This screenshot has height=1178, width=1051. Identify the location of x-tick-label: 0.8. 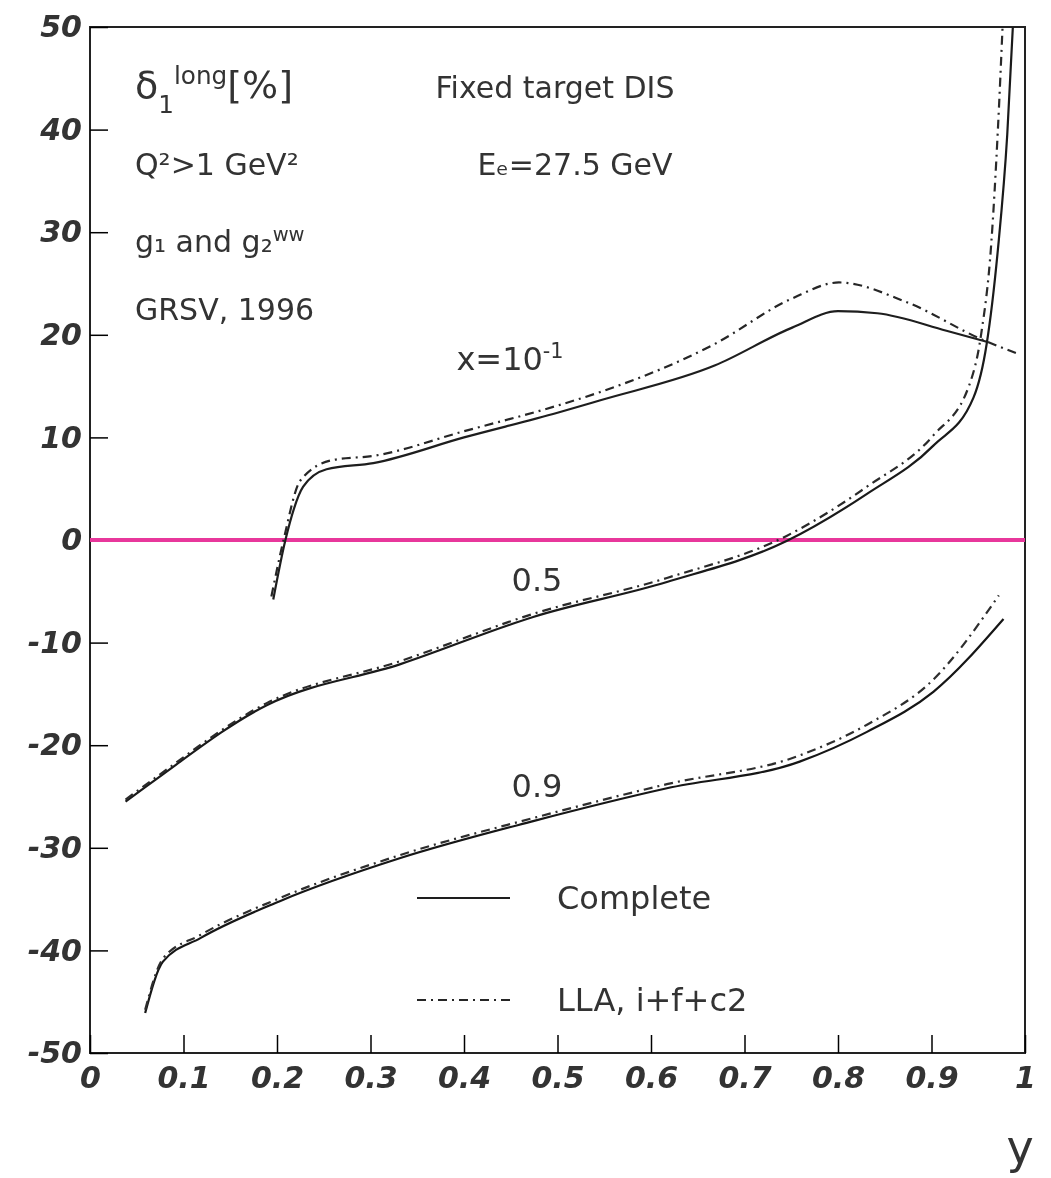
(838, 1078).